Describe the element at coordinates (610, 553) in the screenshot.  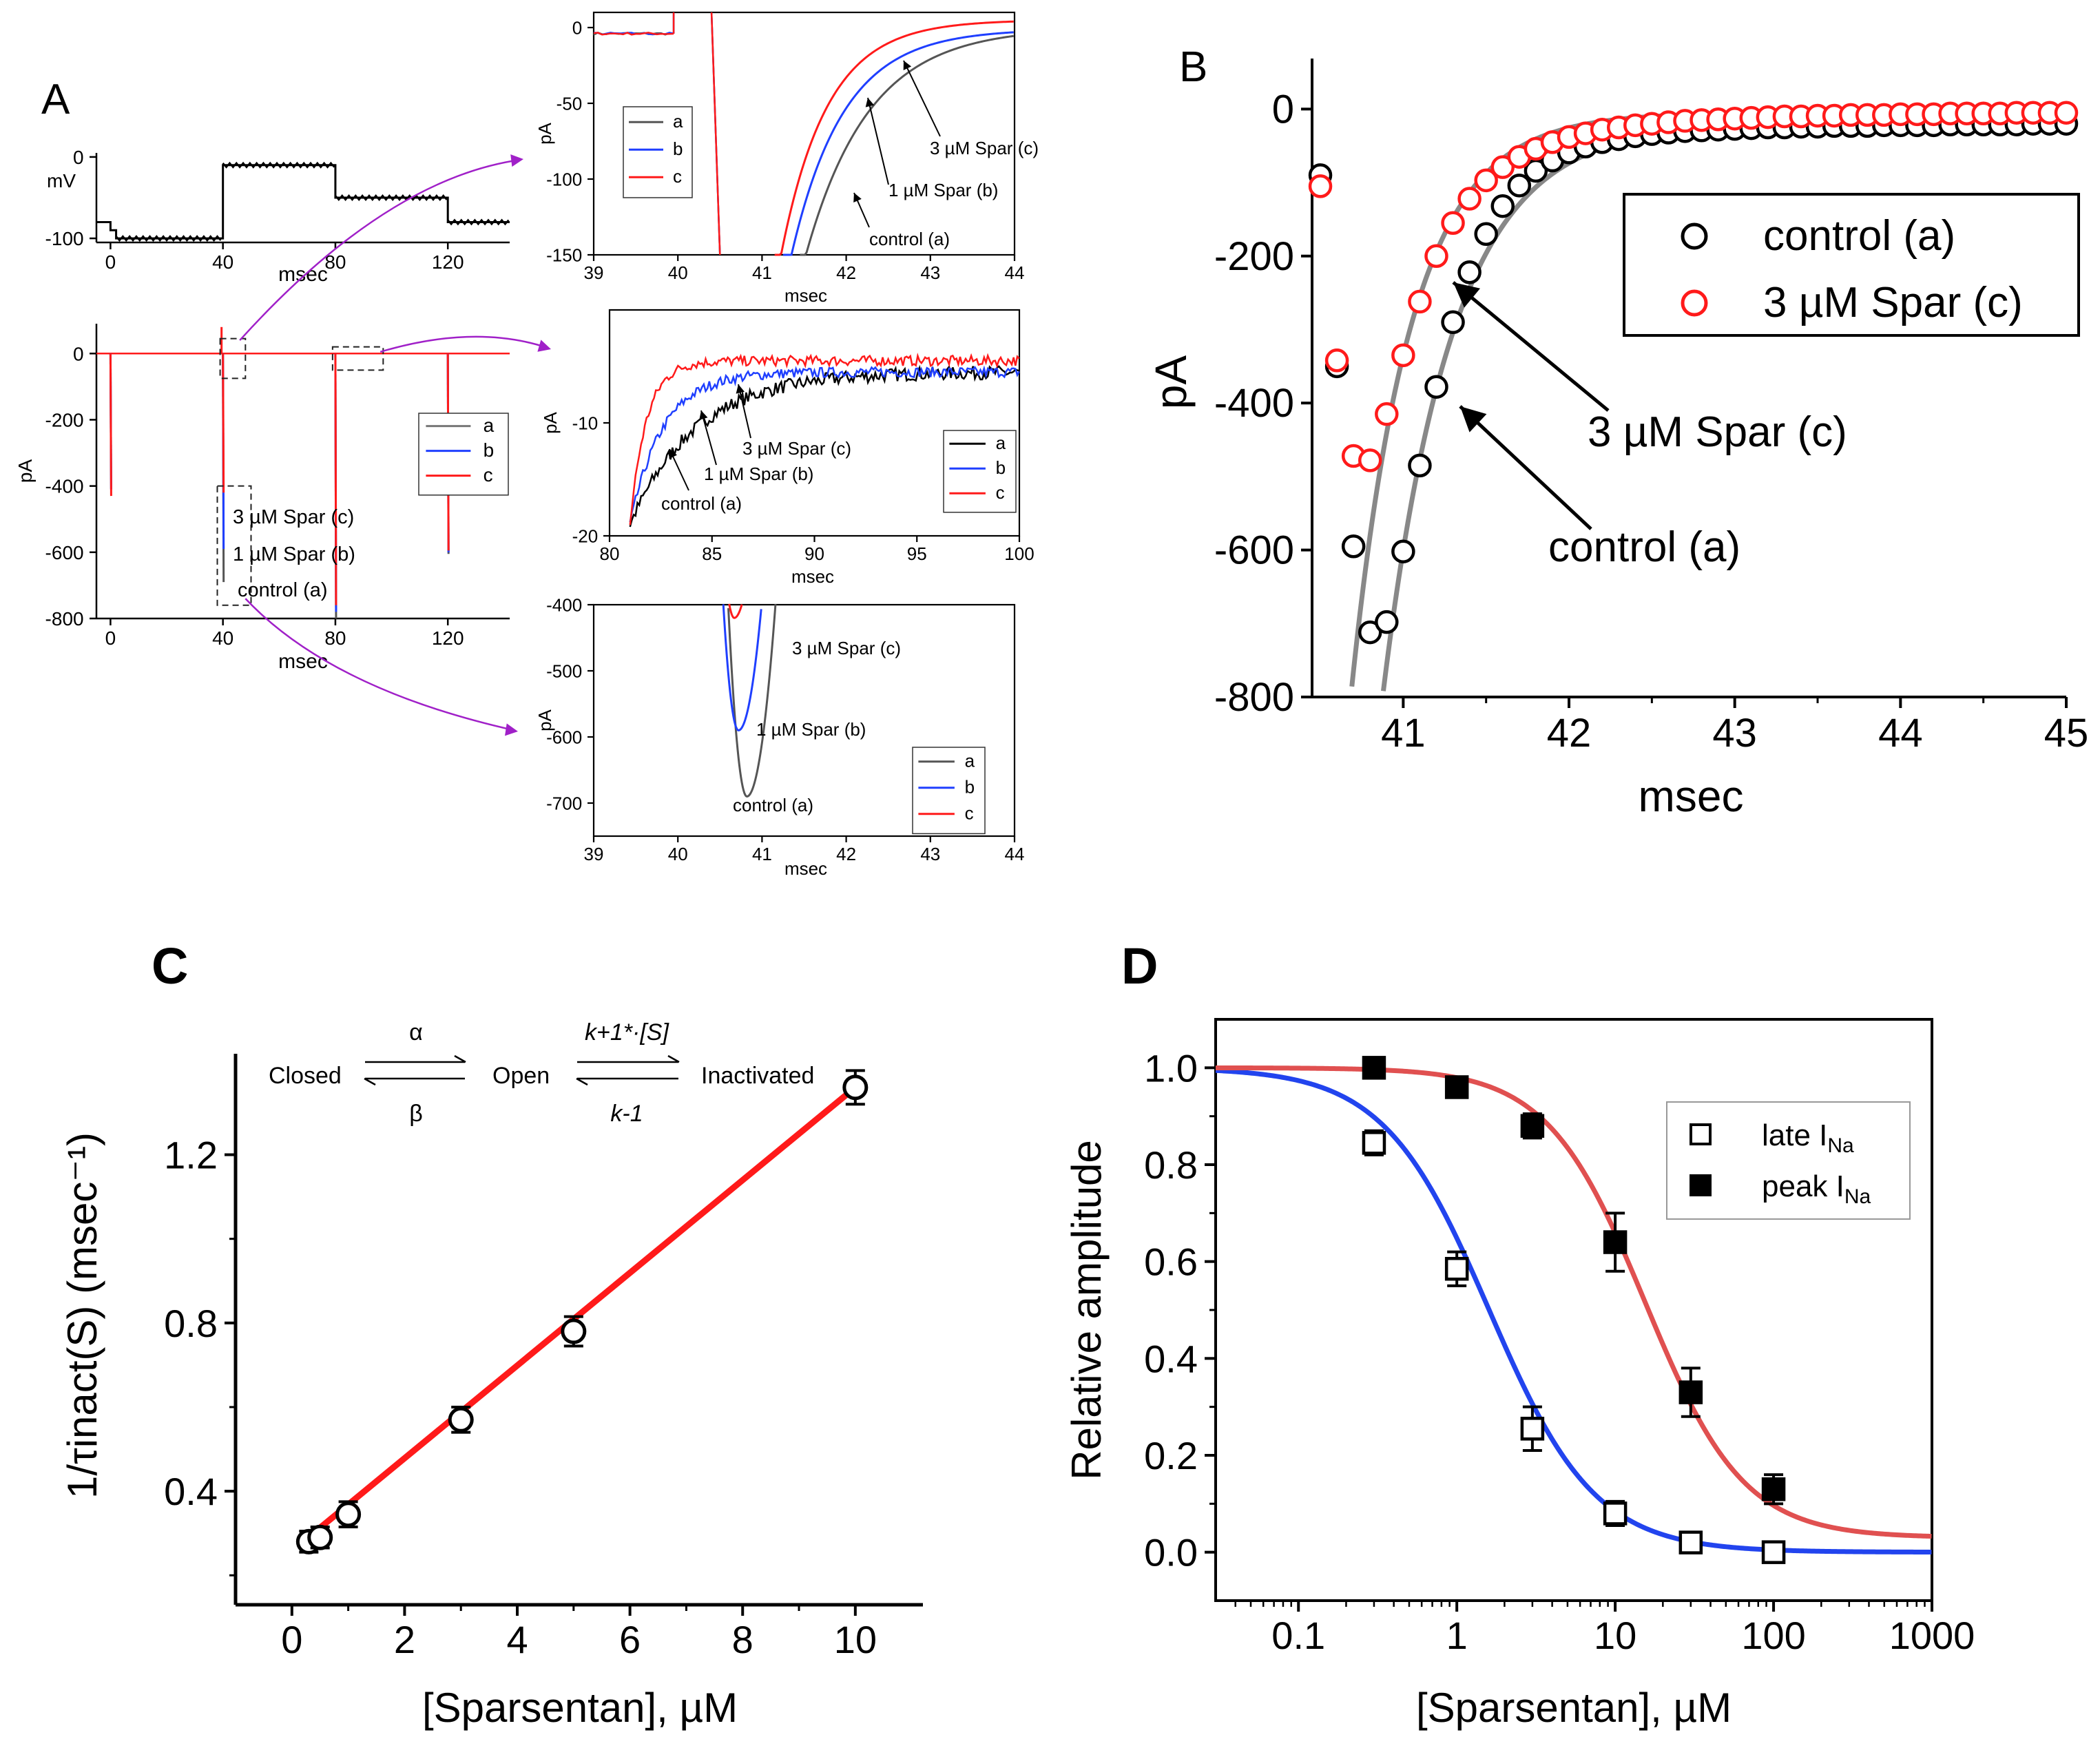
I see `a-inset2-x-tick-label: 80` at that location.